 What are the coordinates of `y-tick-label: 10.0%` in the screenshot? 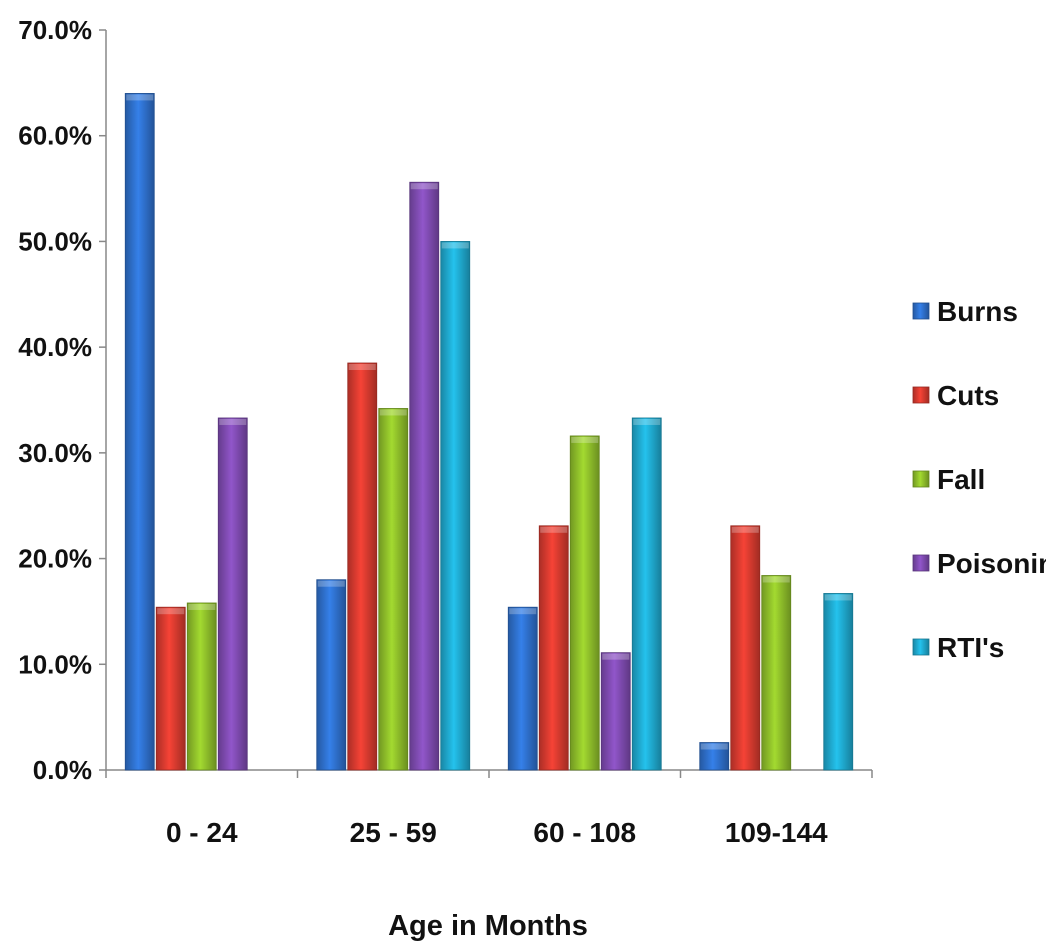 It's located at (55, 664).